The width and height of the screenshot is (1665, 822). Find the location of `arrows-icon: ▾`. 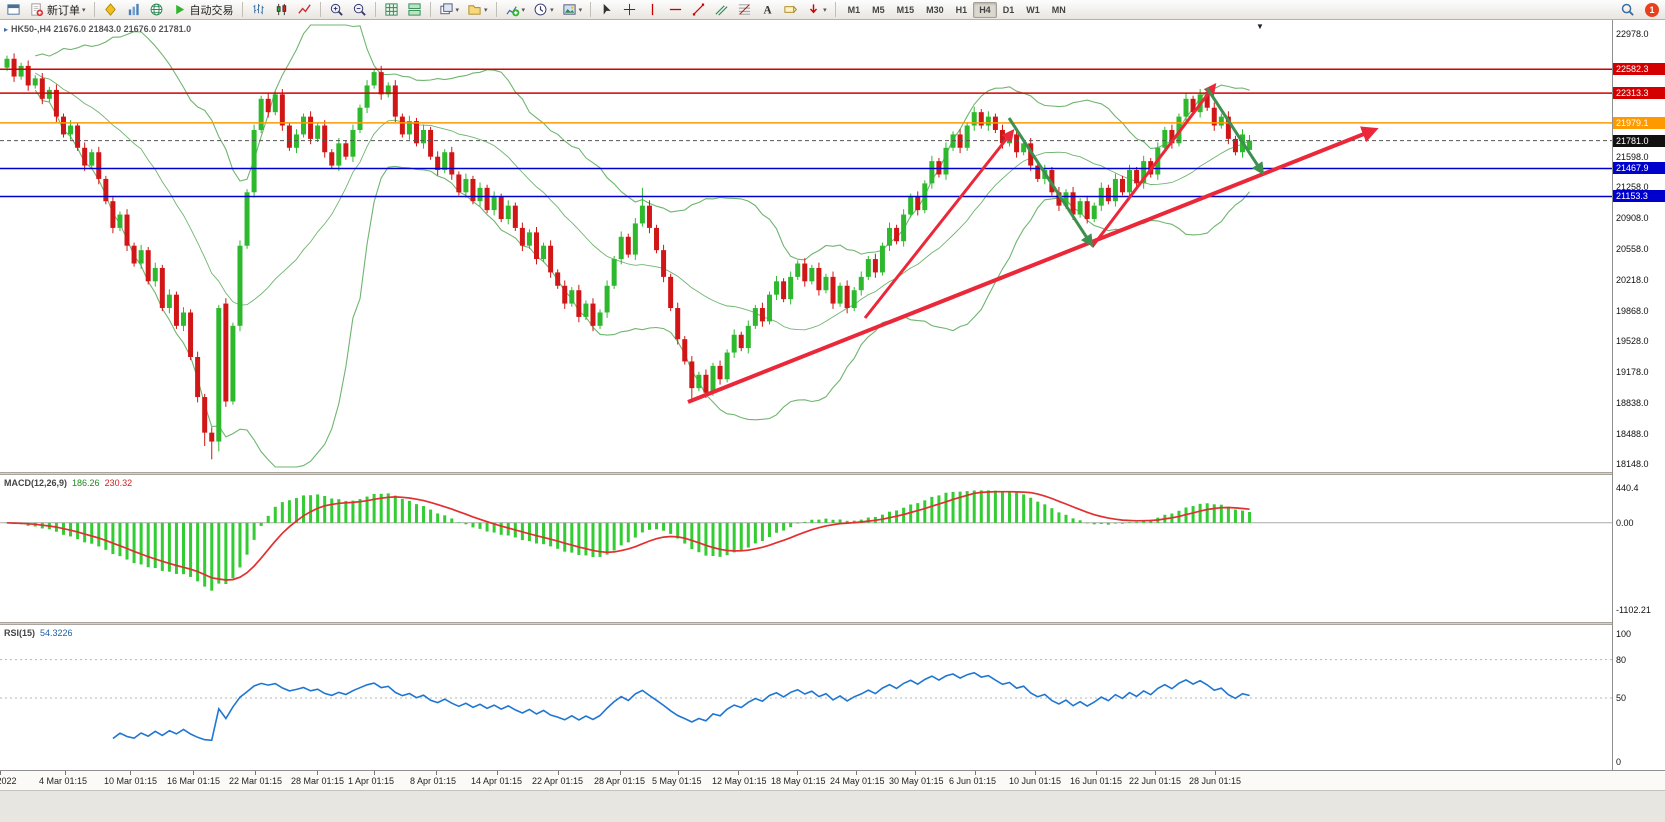

arrows-icon: ▾ is located at coordinates (816, 10).